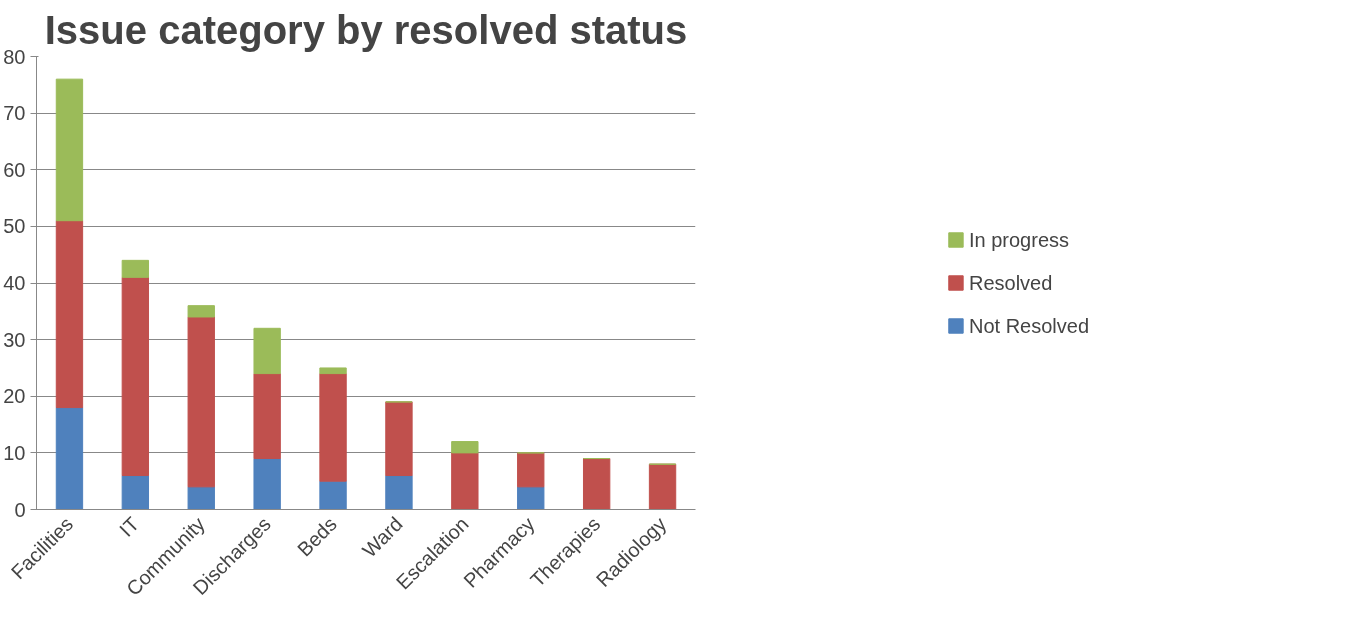  I want to click on y-tick-label: 40, so click(14, 283).